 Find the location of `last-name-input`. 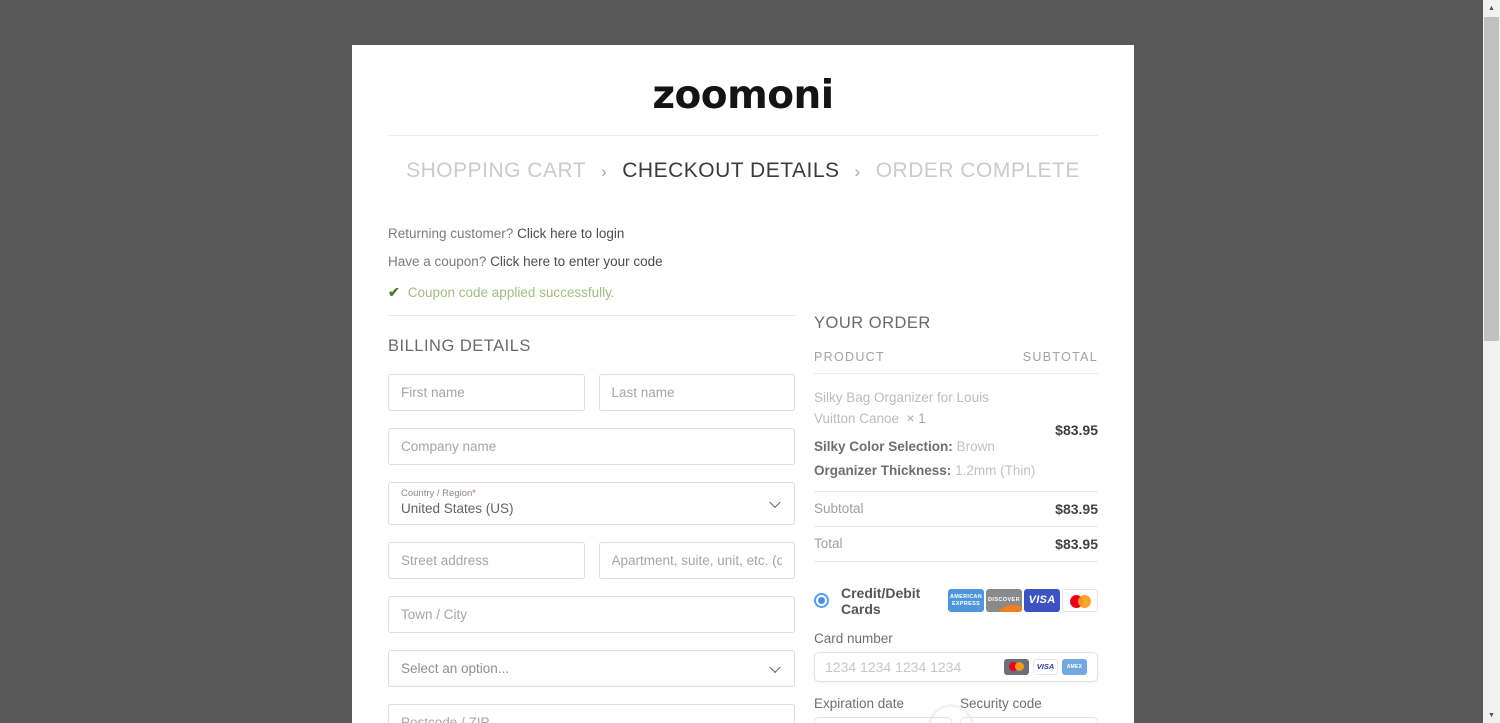

last-name-input is located at coordinates (696, 392).